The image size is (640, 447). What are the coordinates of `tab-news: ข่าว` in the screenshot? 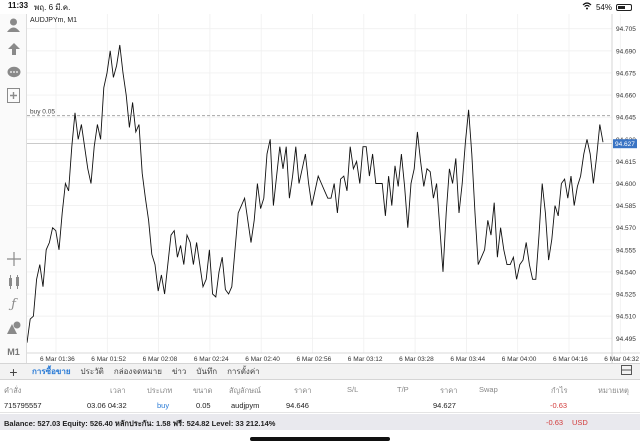 It's located at (179, 371).